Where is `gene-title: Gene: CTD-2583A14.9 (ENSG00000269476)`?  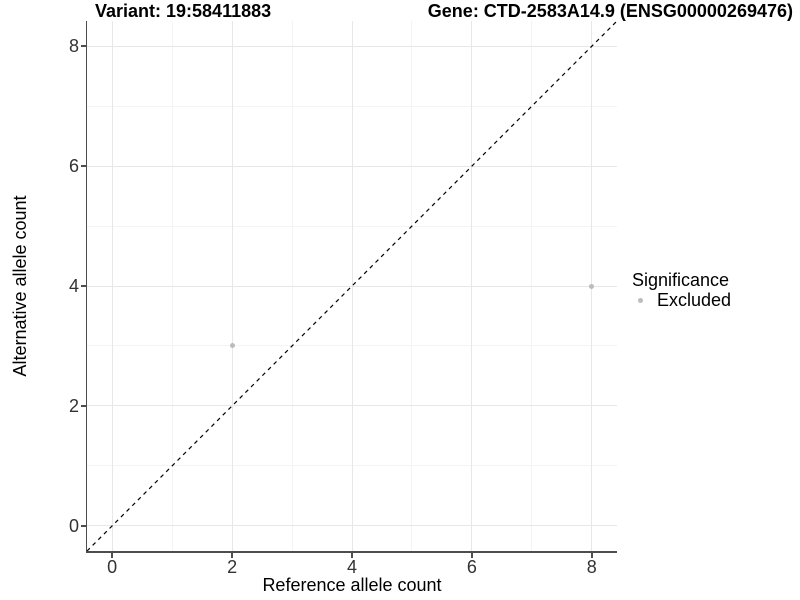 gene-title: Gene: CTD-2583A14.9 (ENSG00000269476) is located at coordinates (610, 11).